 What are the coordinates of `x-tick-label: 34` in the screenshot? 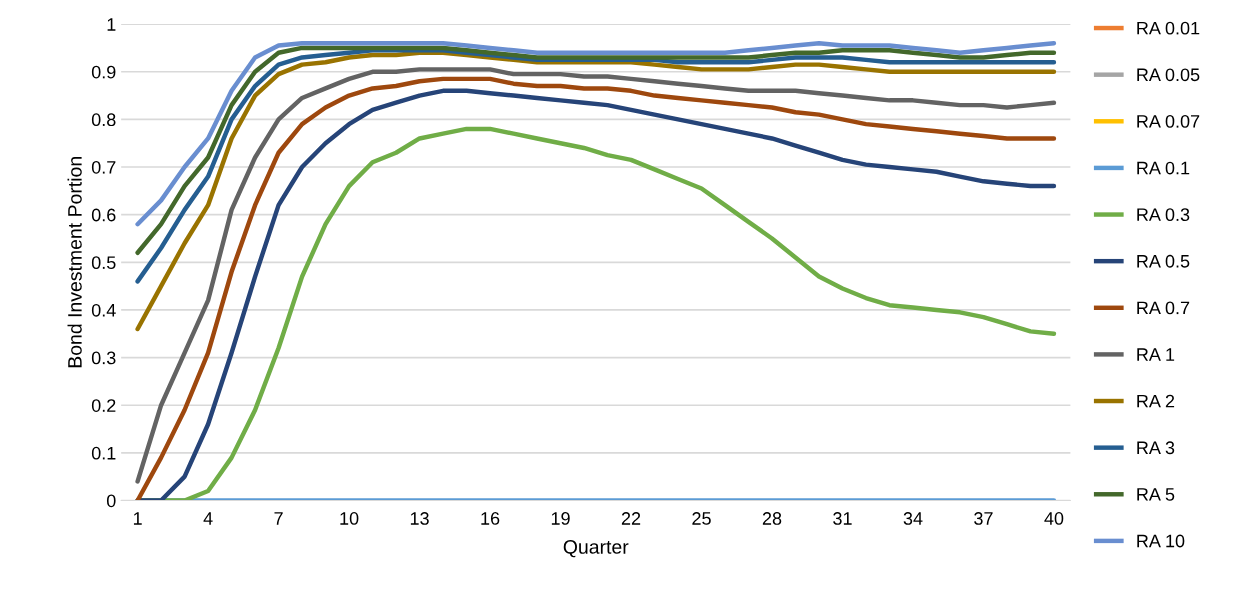 It's located at (913, 518).